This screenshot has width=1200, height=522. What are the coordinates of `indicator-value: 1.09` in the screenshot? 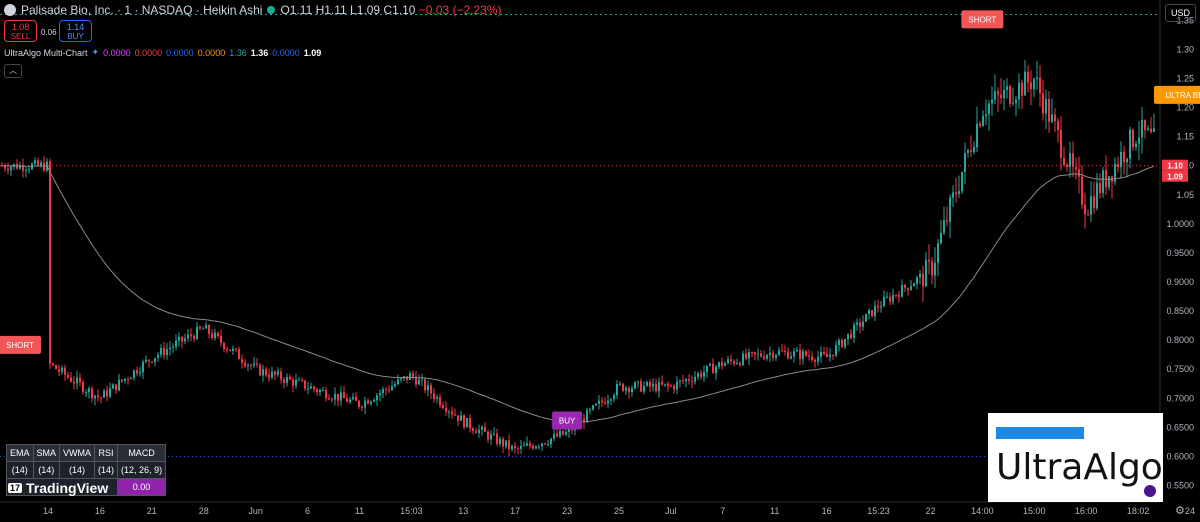 It's located at (312, 52).